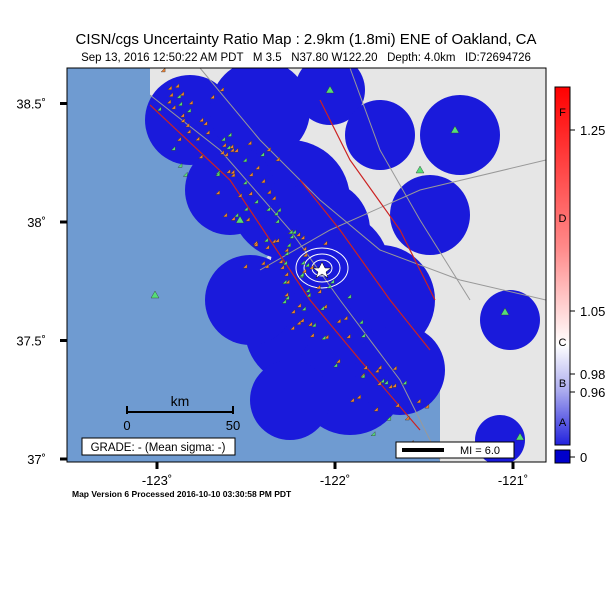 Image resolution: width=612 pixels, height=591 pixels. Describe the element at coordinates (31, 341) in the screenshot. I see `lat-tick-label: 37.5˚` at that location.